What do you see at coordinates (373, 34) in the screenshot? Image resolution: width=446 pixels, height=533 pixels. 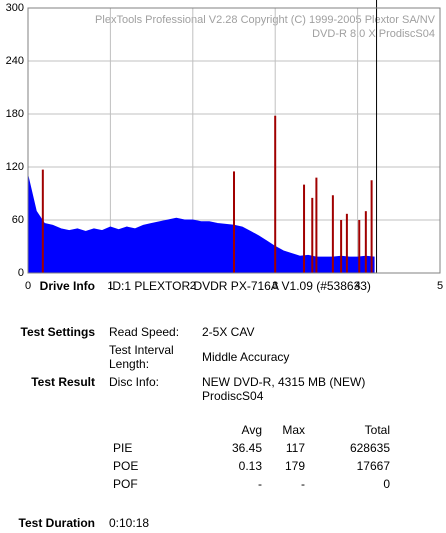 I see `watermark: DVD-R 8.0 X ProdiscS04` at bounding box center [373, 34].